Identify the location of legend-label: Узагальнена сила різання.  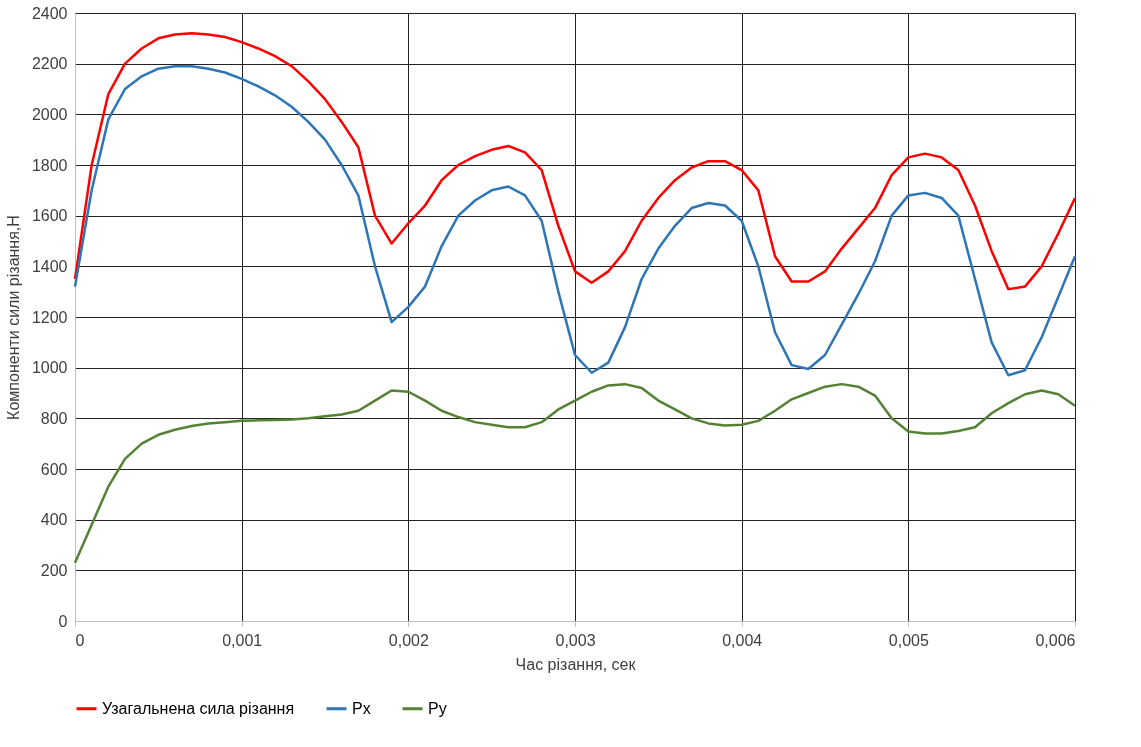
(198, 708).